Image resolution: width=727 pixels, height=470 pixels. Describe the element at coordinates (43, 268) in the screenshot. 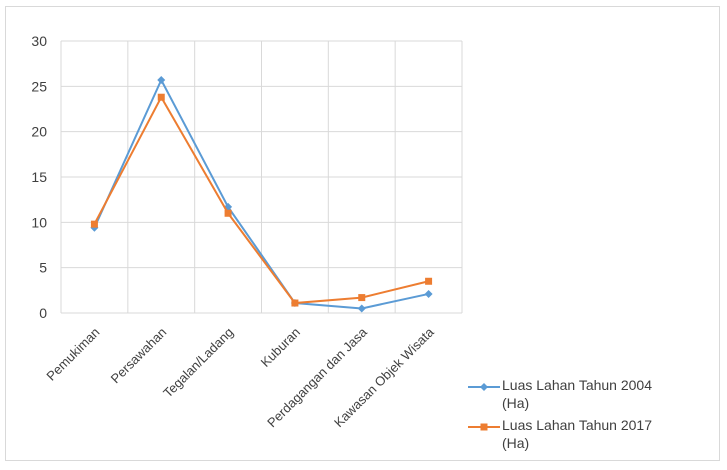

I see `y-tick-label: 5` at that location.